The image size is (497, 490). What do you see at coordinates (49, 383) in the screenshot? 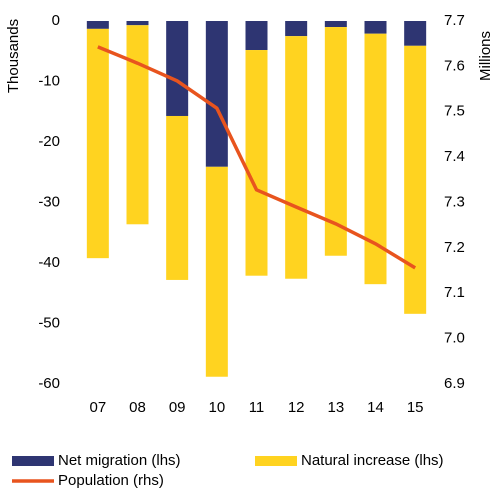
I see `y-tick-label: -60` at bounding box center [49, 383].